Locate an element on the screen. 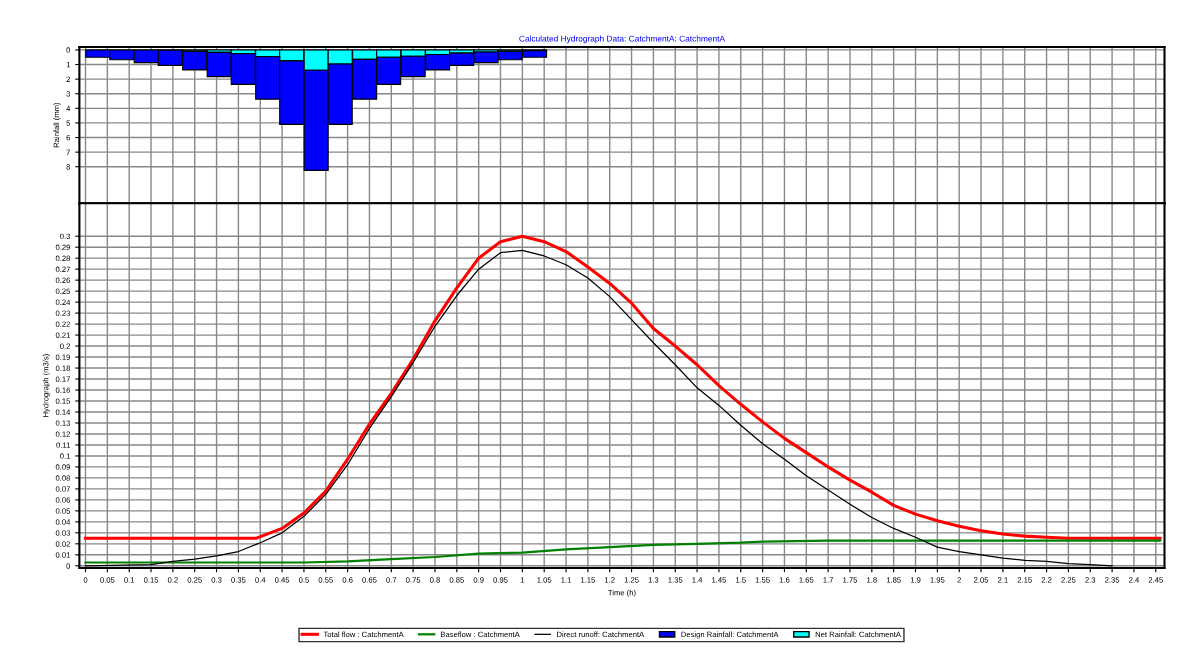  chart-title: Calculated Hydrograph Data: CatchmentA: CatchmentA is located at coordinates (622, 39).